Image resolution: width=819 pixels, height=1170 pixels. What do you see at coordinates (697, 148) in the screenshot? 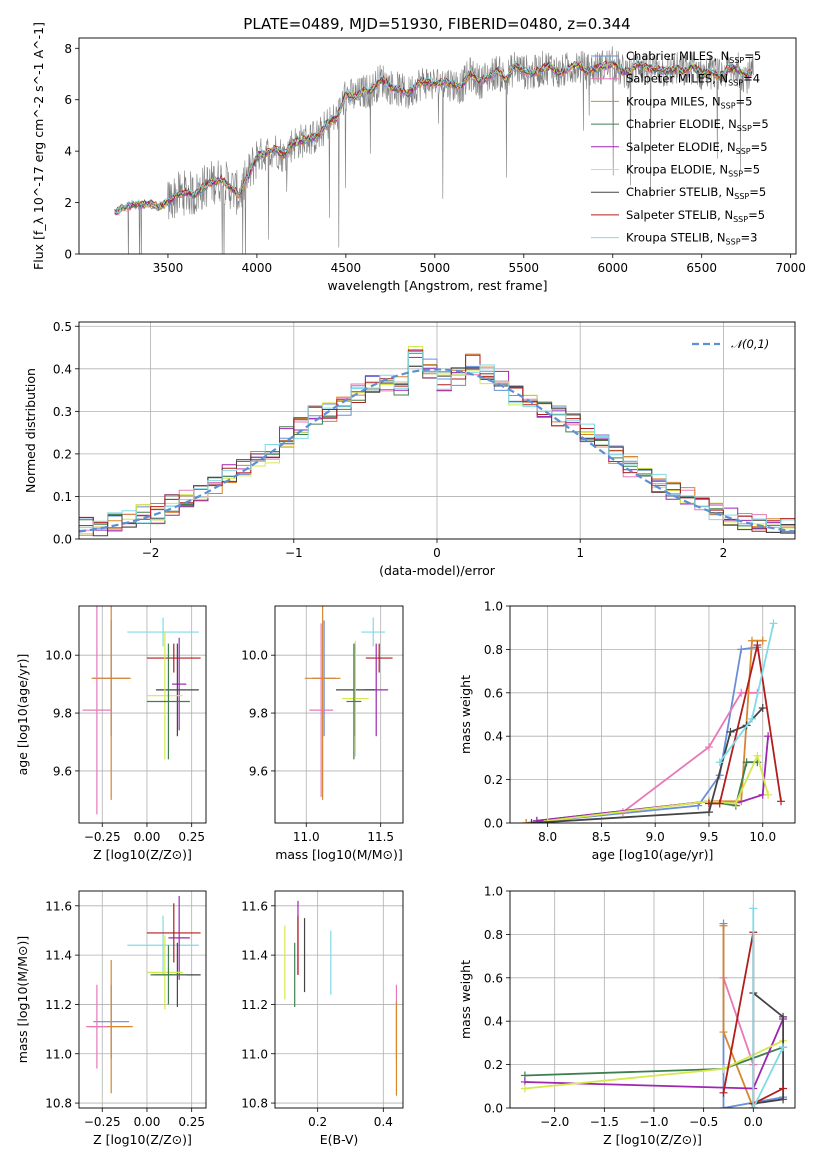
I see `legend-label-salpeter-elodie: Salpeter ELODIE, NSSP=5` at bounding box center [697, 148].